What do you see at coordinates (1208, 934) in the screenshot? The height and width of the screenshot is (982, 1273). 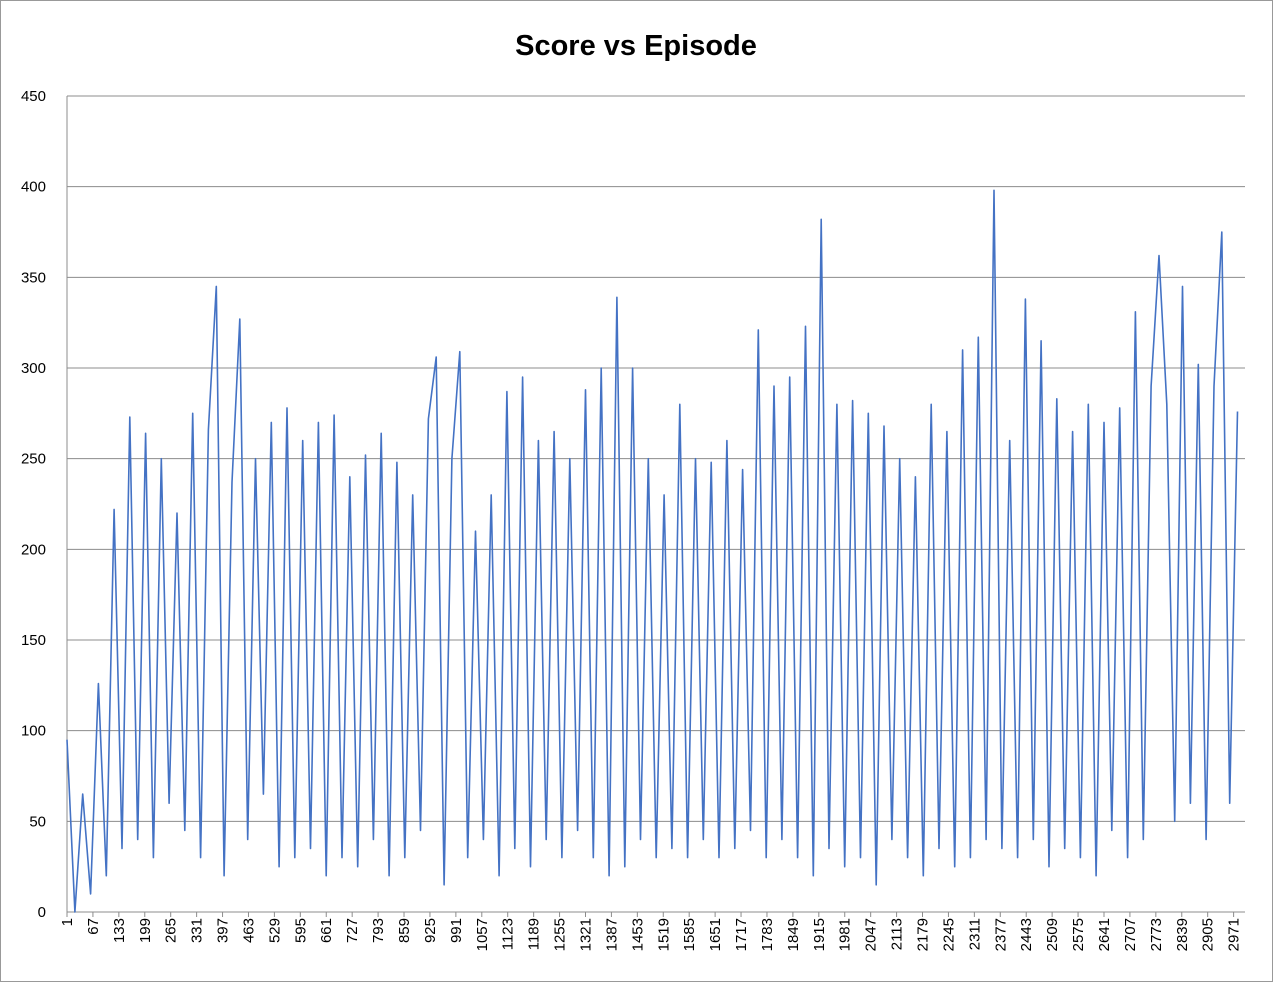 I see `x-tick-label: 2905` at bounding box center [1208, 934].